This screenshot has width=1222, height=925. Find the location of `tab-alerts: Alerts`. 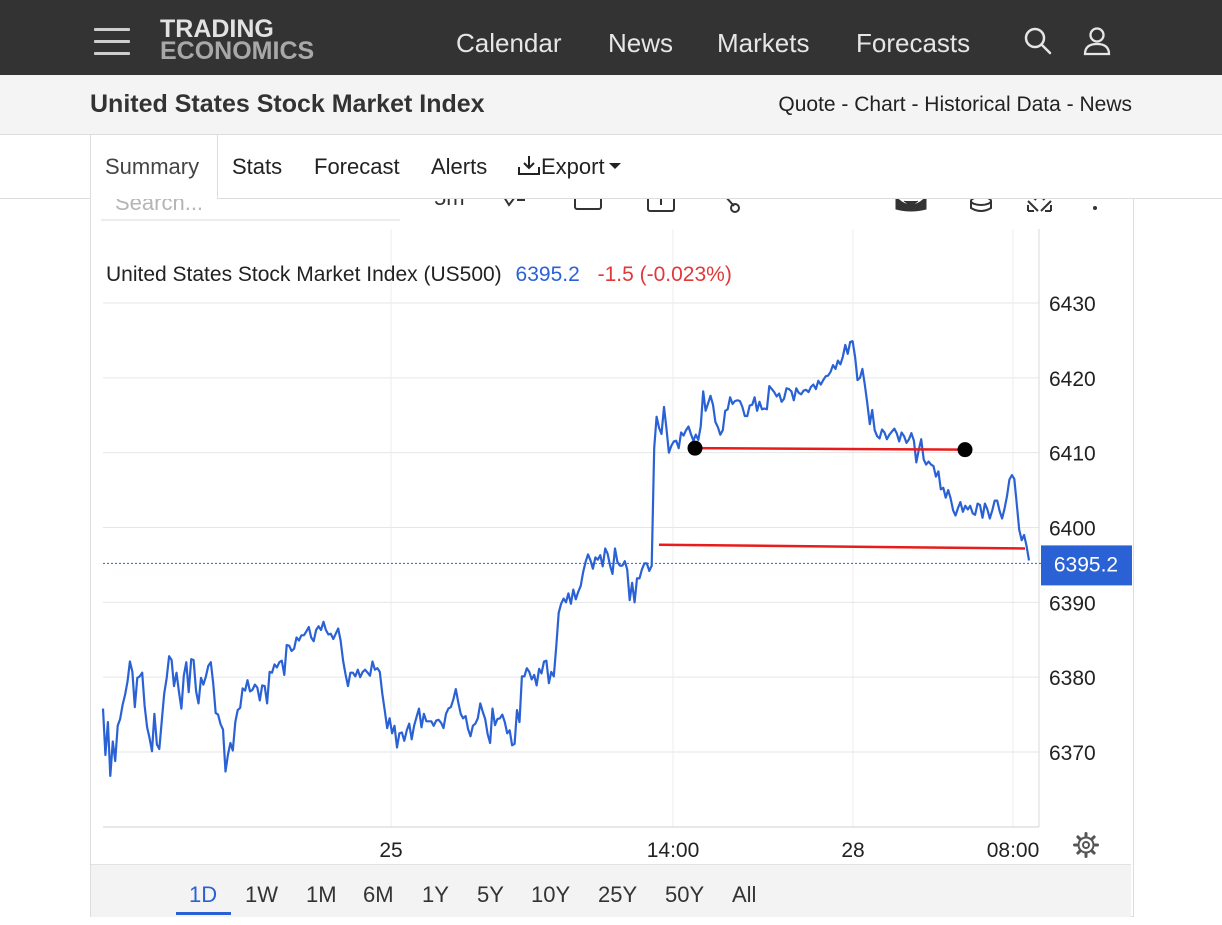

tab-alerts: Alerts is located at coordinates (459, 166).